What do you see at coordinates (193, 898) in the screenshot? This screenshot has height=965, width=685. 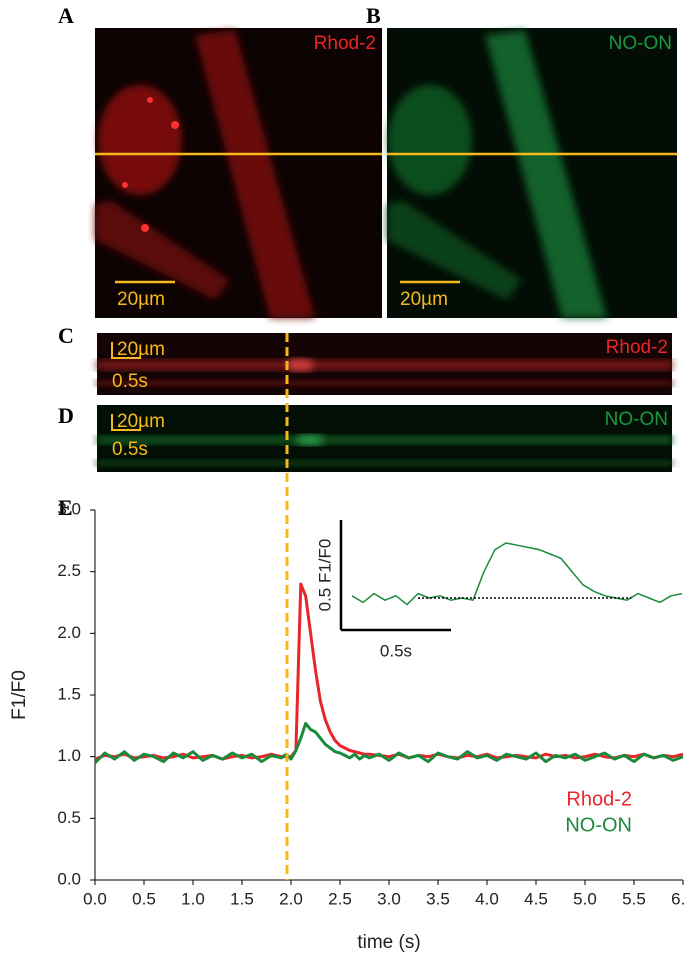 I see `x-tick-label: 1.0` at bounding box center [193, 898].